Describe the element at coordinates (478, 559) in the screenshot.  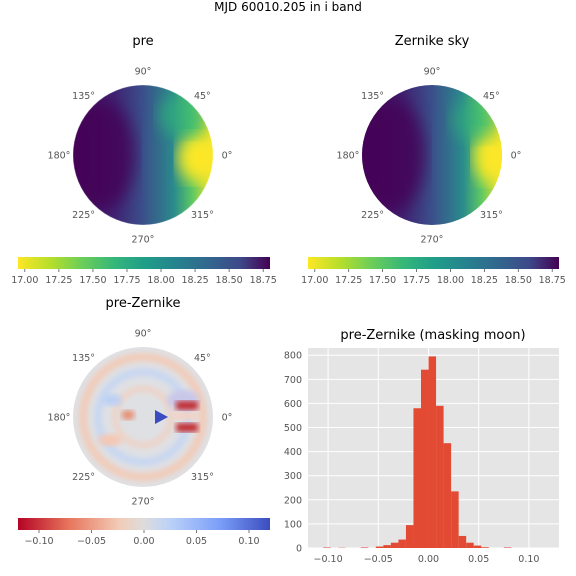
I see `hist-x-tick-label: 0.05` at that location.